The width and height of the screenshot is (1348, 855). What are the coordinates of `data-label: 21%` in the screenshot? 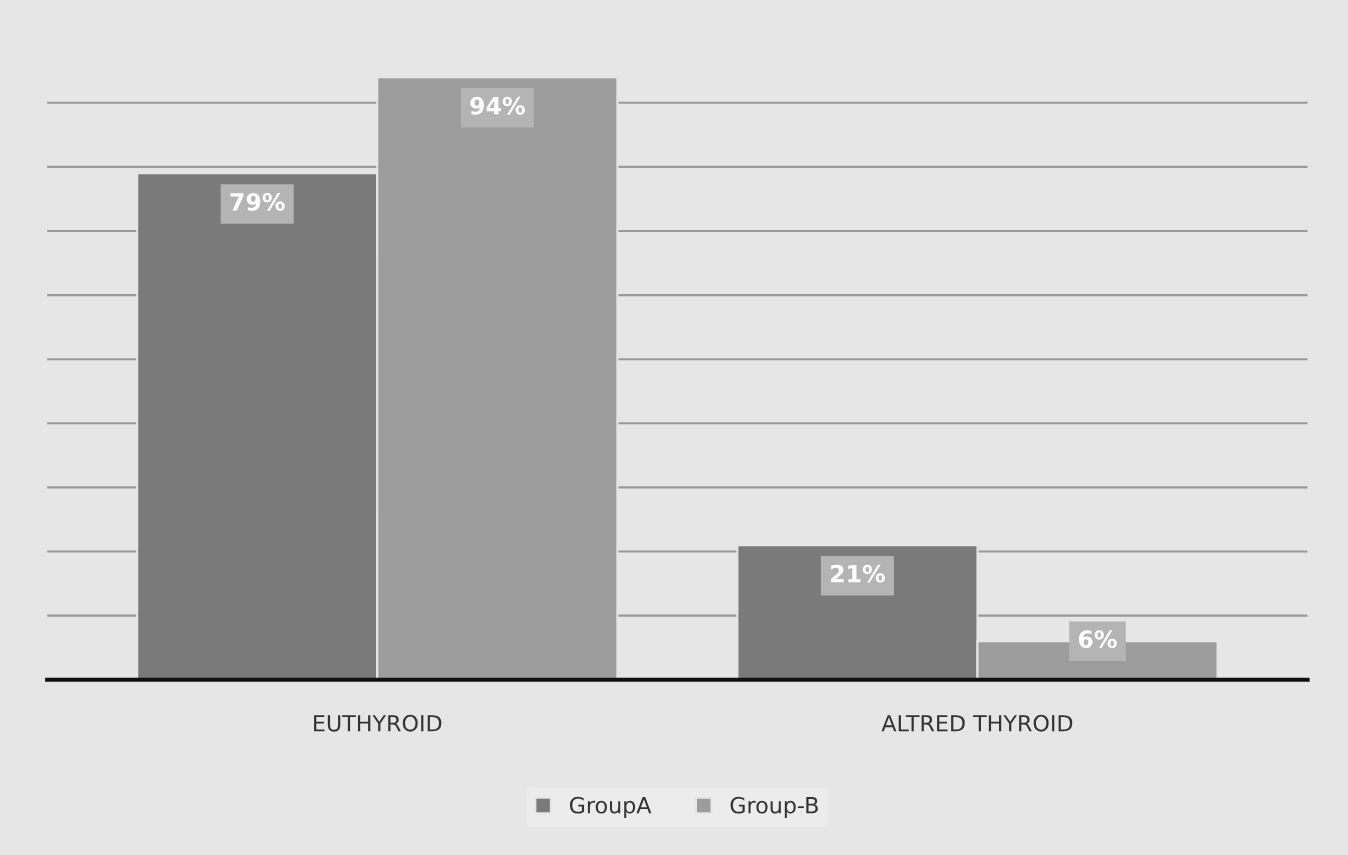 It's located at (858, 573).